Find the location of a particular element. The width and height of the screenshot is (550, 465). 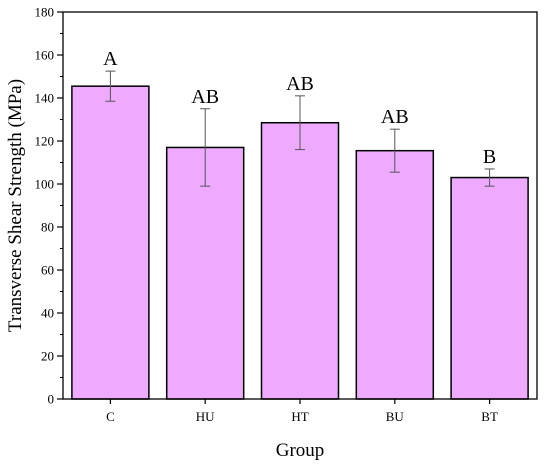

significance-label-bt: B is located at coordinates (489, 157).